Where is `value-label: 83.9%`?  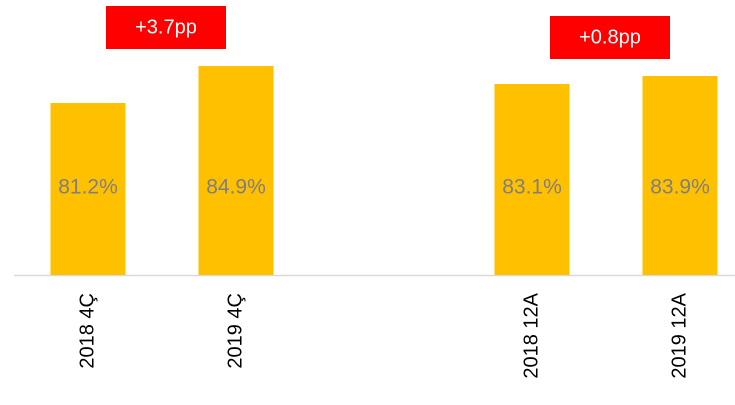 value-label: 83.9% is located at coordinates (680, 187).